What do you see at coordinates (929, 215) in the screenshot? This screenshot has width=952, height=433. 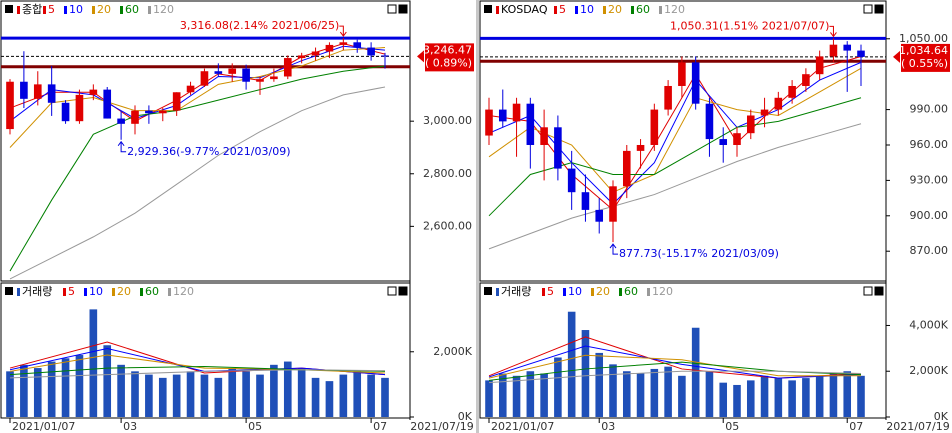 I see `y-tick-label: 900.00` at bounding box center [929, 215].